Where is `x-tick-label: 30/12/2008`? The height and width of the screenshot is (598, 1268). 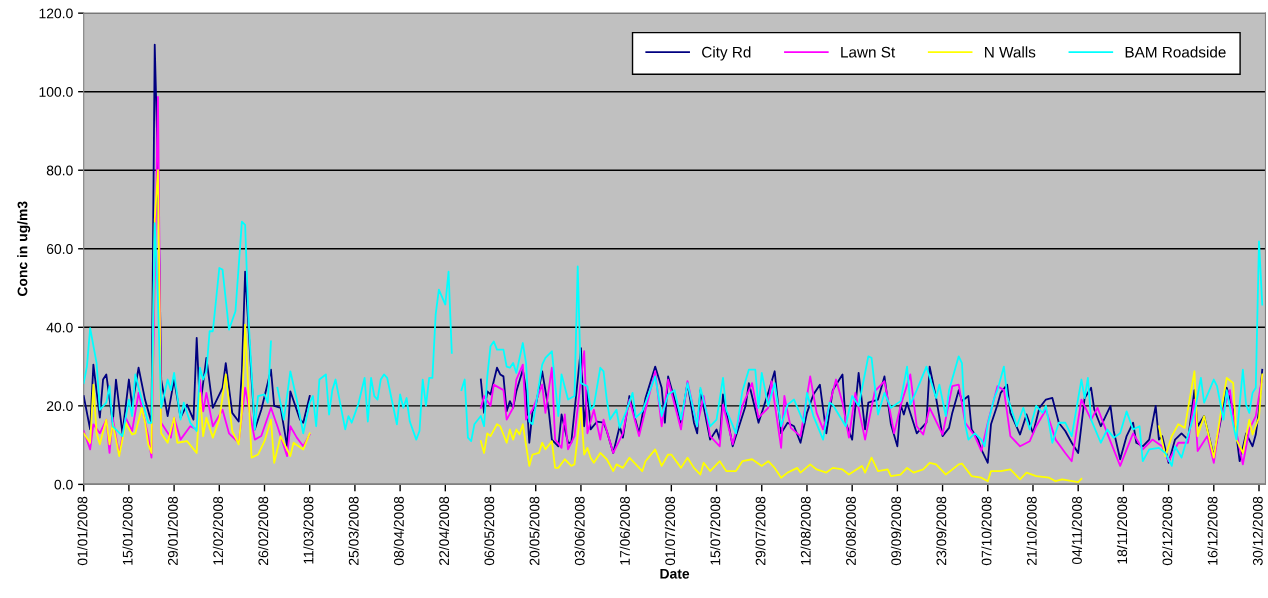 x-tick-label: 30/12/2008 is located at coordinates (1257, 531).